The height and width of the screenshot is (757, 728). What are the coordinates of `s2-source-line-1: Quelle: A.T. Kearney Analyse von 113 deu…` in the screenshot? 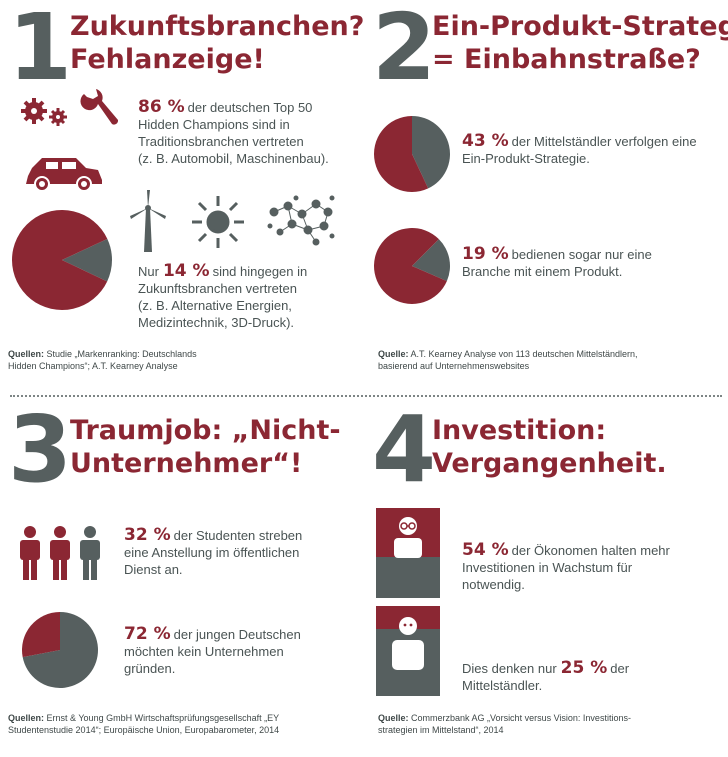 It's located at (508, 354).